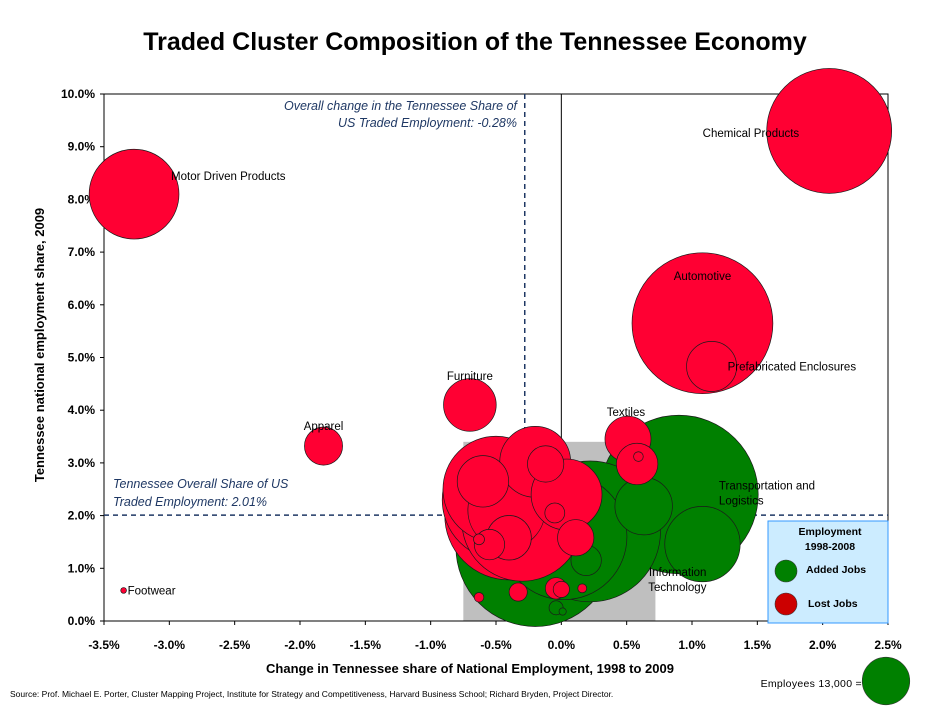 The width and height of the screenshot is (942, 728). Describe the element at coordinates (82, 410) in the screenshot. I see `y-tick-label: 4.0%` at that location.